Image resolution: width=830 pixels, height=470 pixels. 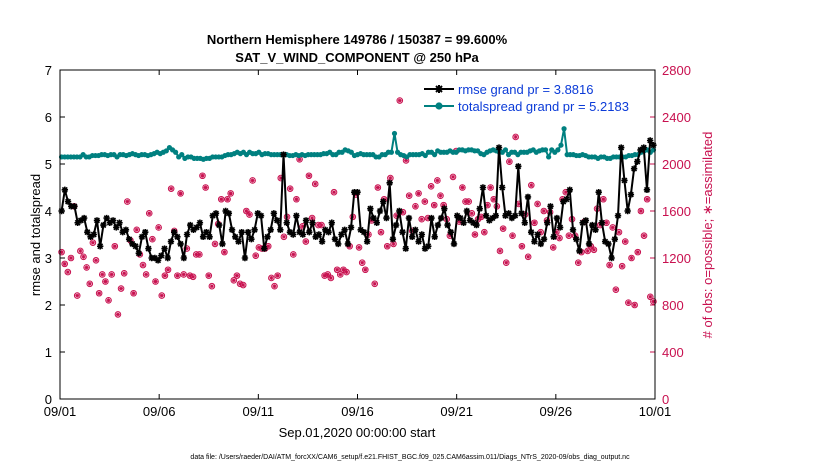 I want to click on y-right-tick-label: 2400, so click(x=676, y=117).